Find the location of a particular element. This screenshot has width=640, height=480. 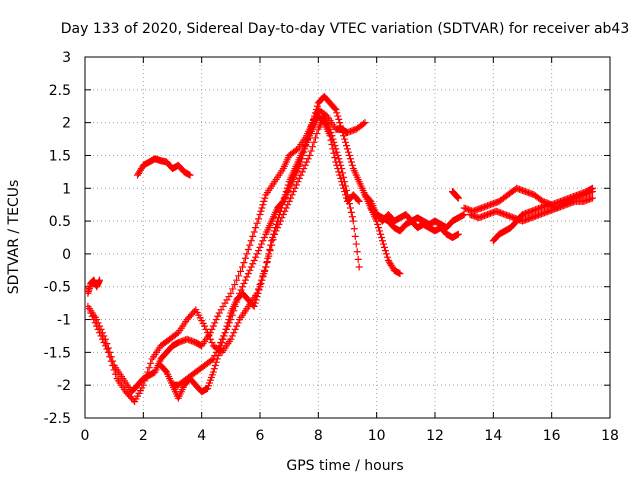

x-tick-label: 4 is located at coordinates (201, 436).